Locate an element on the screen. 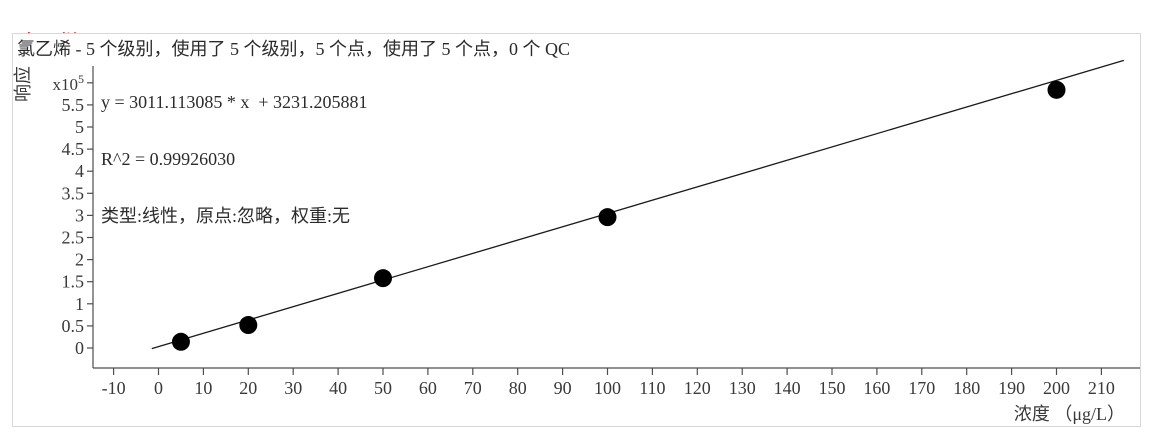  x-tick-label: 80 is located at coordinates (518, 388).